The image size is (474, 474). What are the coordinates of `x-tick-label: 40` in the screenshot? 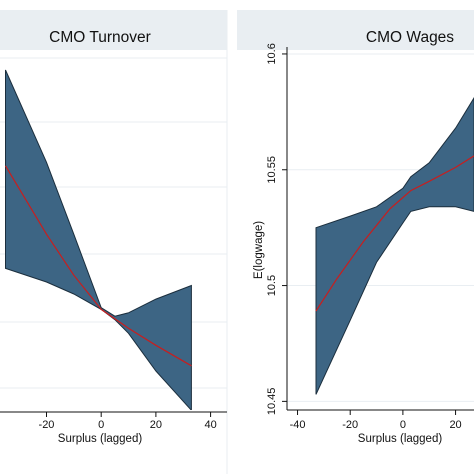 It's located at (210, 425).